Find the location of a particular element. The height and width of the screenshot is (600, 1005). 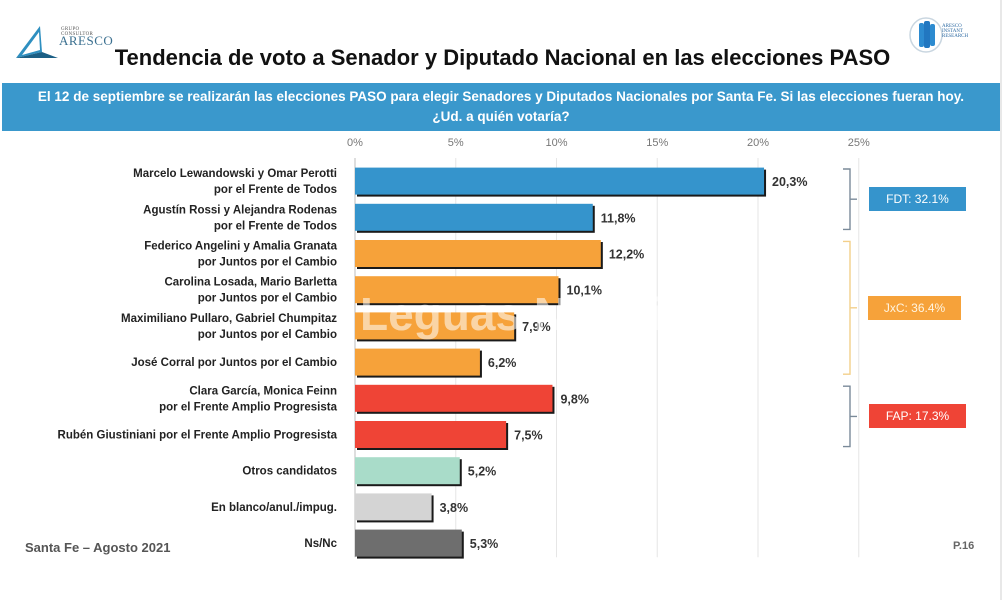

watermark-text: Leguas Noticias is located at coordinates (536, 314).